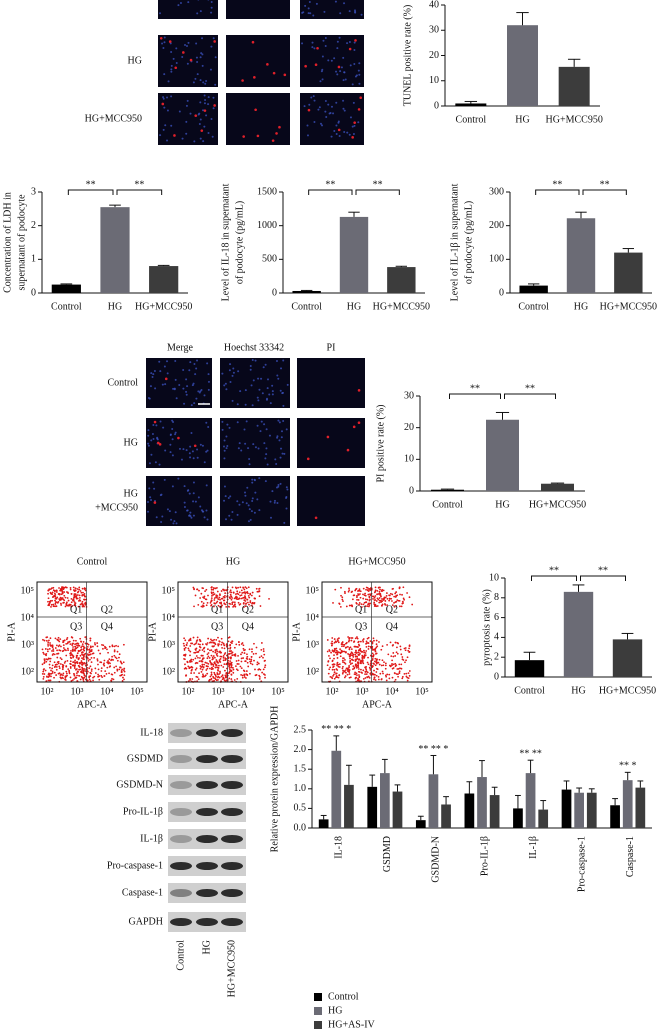 The image size is (664, 1031). Describe the element at coordinates (377, 704) in the screenshot. I see `x-axis-label: APC-A` at that location.